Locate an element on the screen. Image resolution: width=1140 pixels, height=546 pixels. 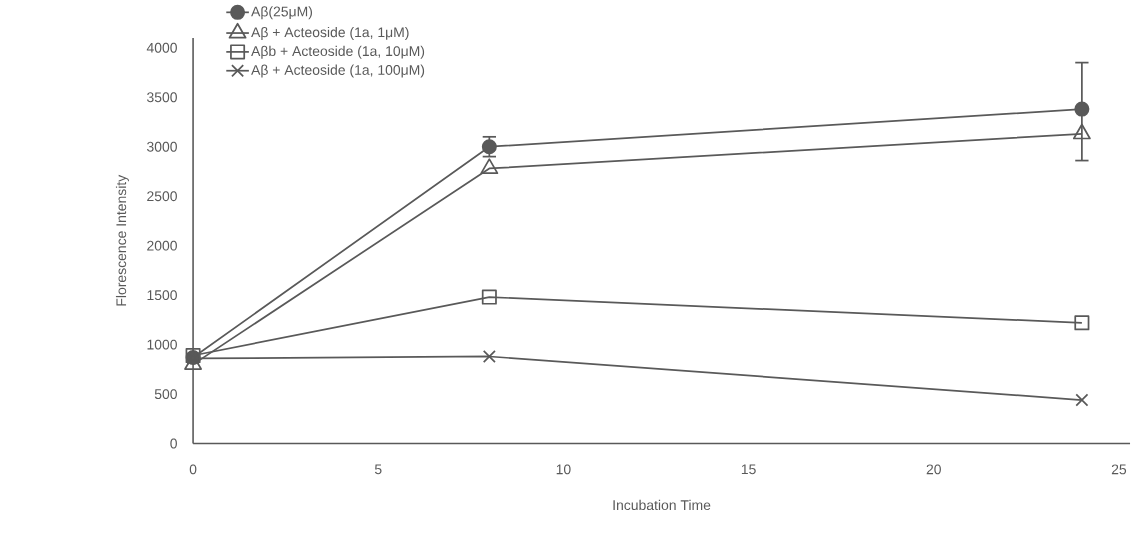
x-tick-label: 0 is located at coordinates (193, 469).